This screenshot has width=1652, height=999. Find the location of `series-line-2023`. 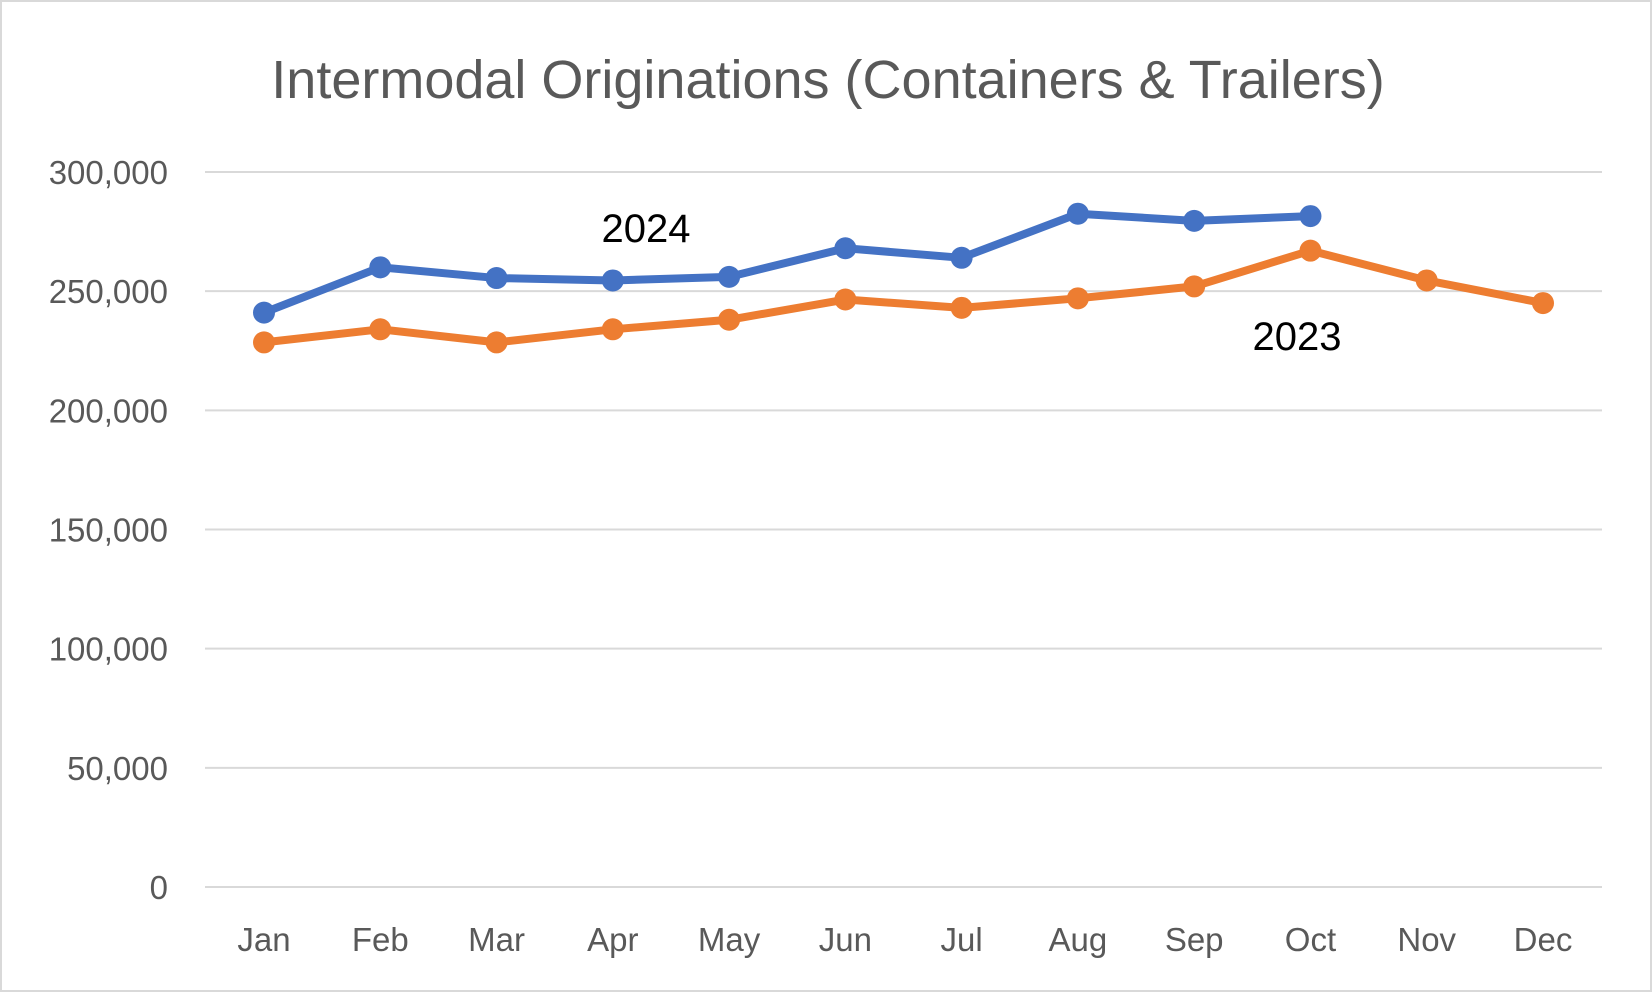

series-line-2023 is located at coordinates (903, 296).